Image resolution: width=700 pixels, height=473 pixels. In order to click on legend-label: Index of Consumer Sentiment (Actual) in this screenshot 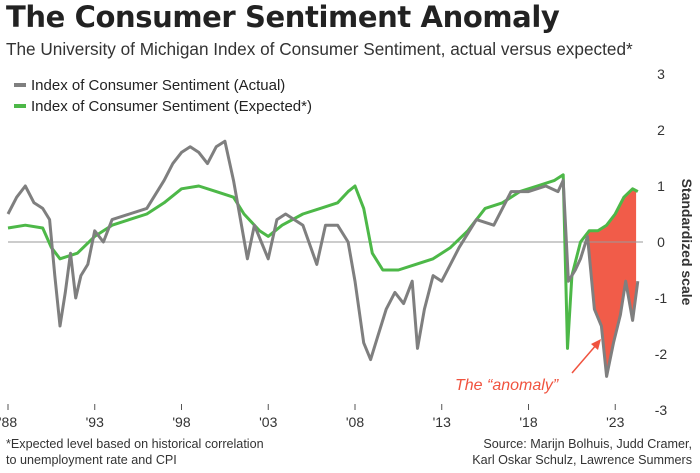, I will do `click(158, 85)`.